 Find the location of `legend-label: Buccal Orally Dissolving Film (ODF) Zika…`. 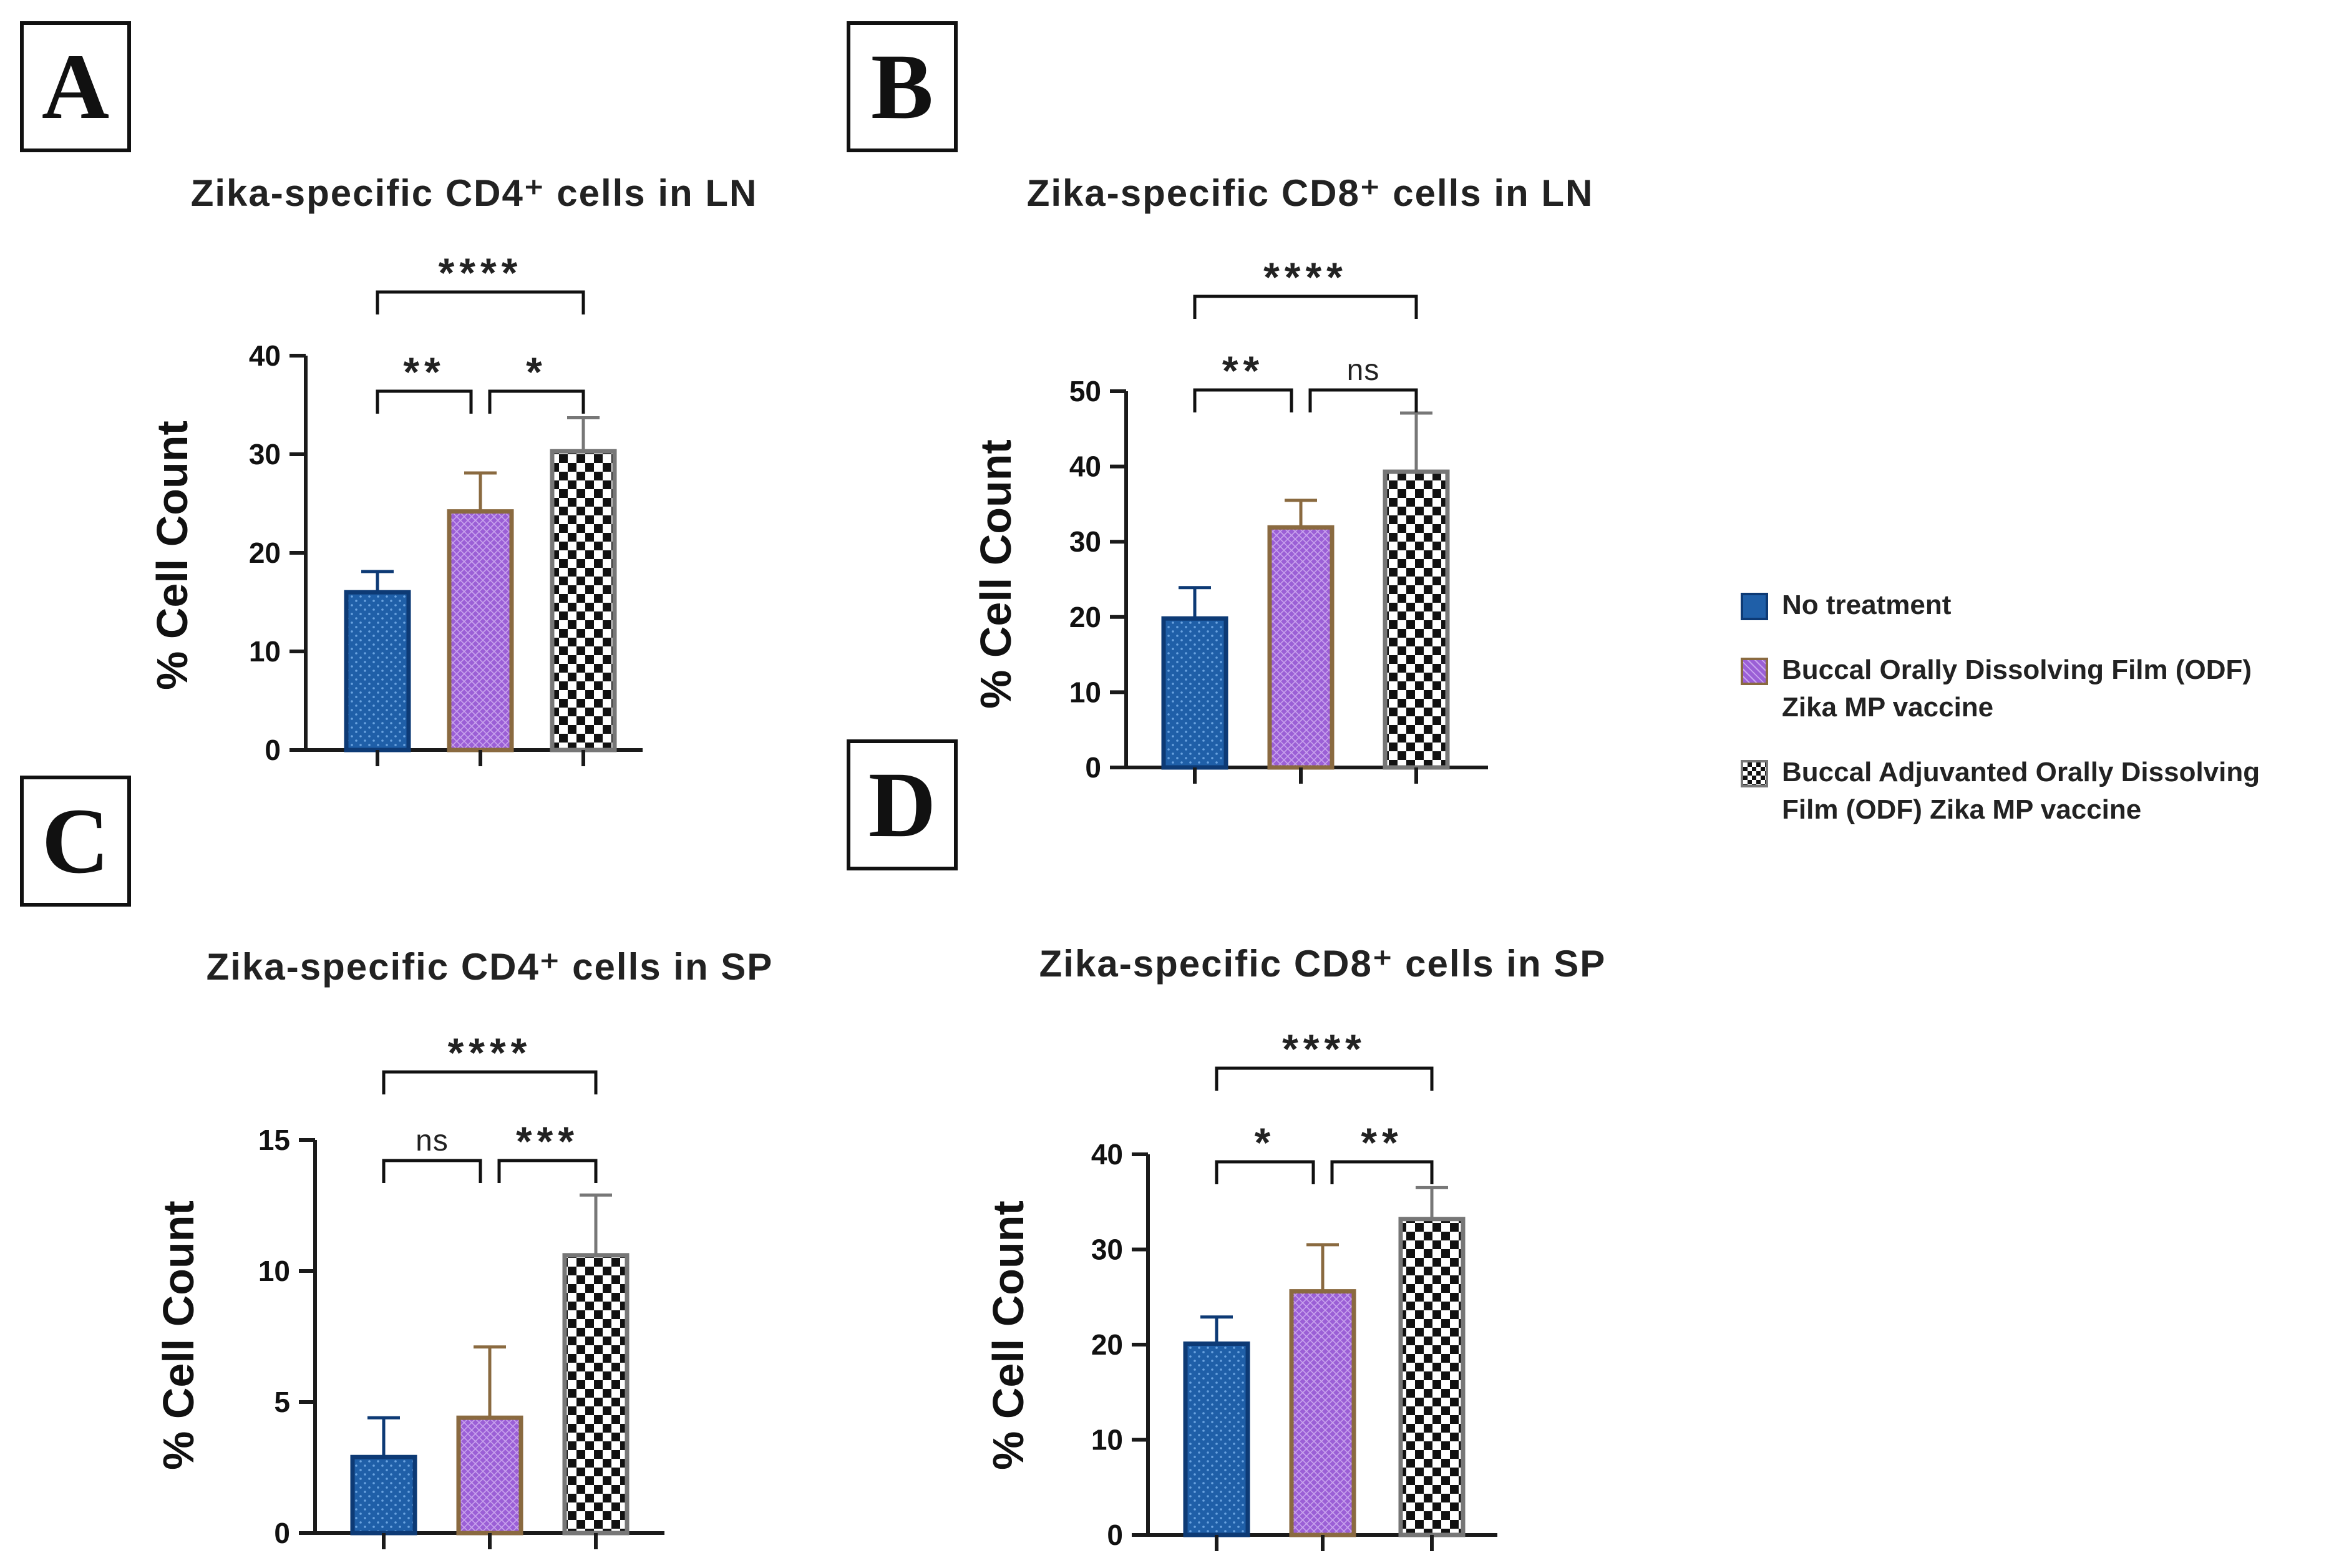

legend-label: Buccal Orally Dissolving Film (ODF) Zika… is located at coordinates (2017, 689).